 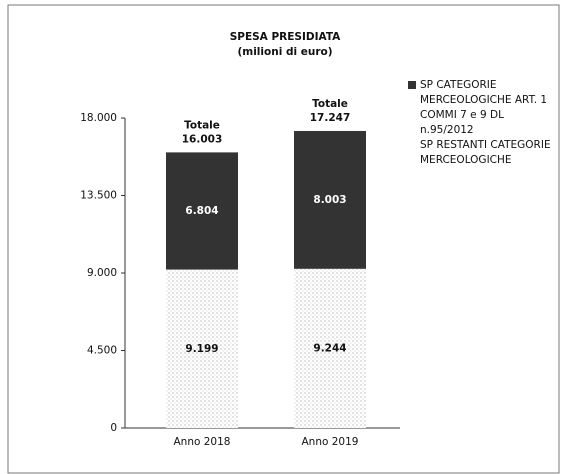 I want to click on value-label: 9.244, so click(x=329, y=348).